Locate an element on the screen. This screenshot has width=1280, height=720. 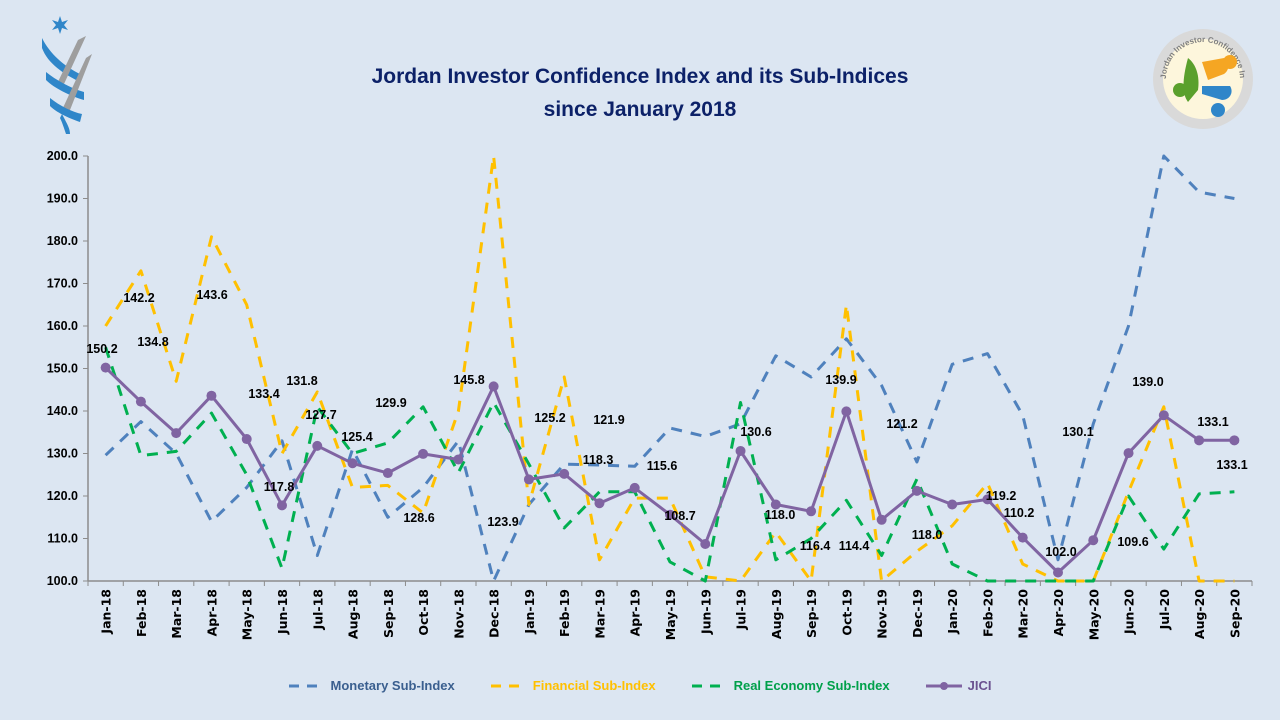
y-tick-label: 160.0 is located at coordinates (62, 326).